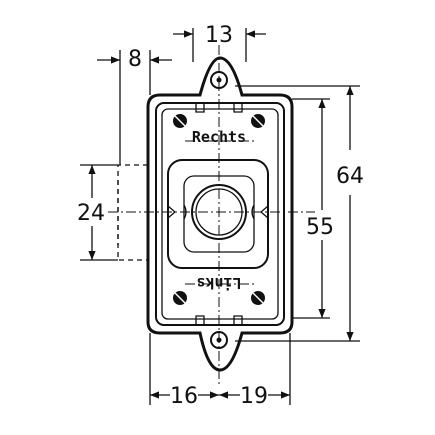 This screenshot has height=435, width=435. Describe the element at coordinates (132, 212) in the screenshot. I see `side-profile-dashed` at that location.